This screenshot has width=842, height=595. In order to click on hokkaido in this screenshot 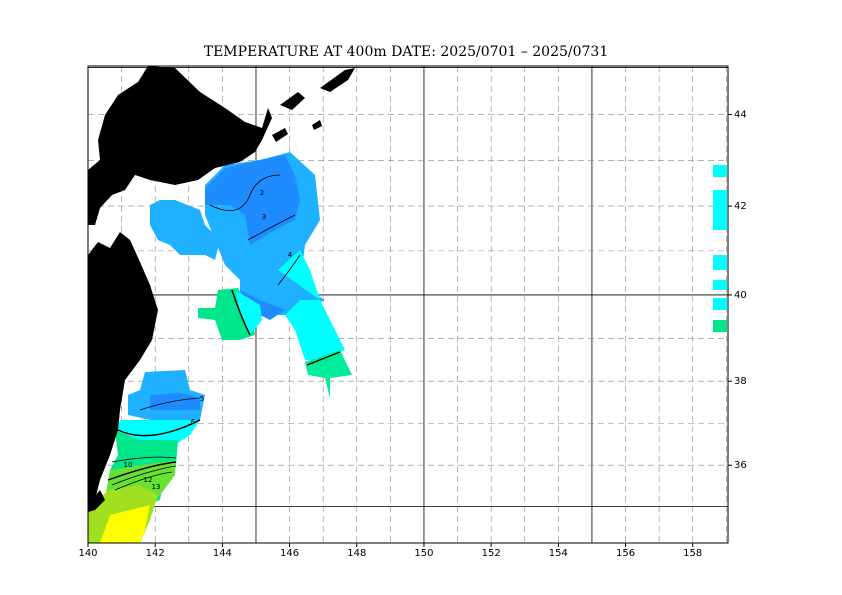, I will do `click(180, 145)`.